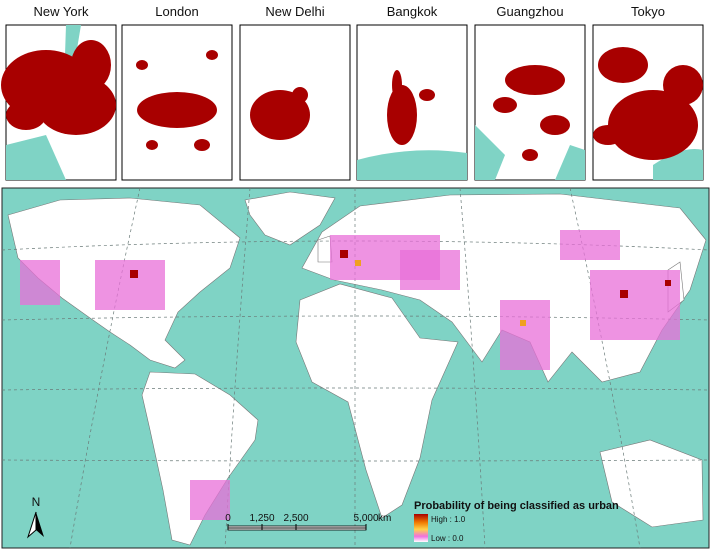 The image size is (711, 550). Describe the element at coordinates (295, 518) in the screenshot. I see `scale-label: 2,500` at that location.